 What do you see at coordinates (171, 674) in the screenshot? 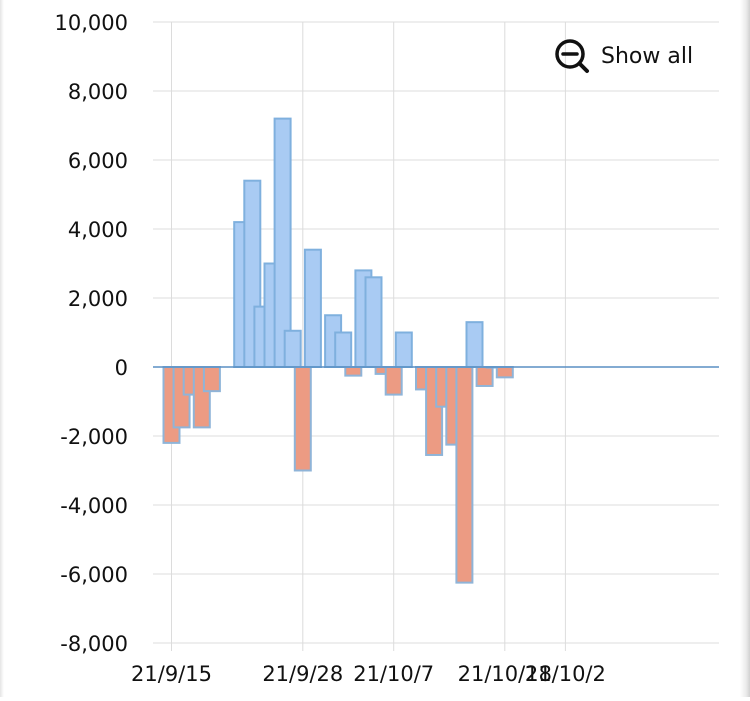
I see `x-tick-label: 21/9/15` at bounding box center [171, 674].